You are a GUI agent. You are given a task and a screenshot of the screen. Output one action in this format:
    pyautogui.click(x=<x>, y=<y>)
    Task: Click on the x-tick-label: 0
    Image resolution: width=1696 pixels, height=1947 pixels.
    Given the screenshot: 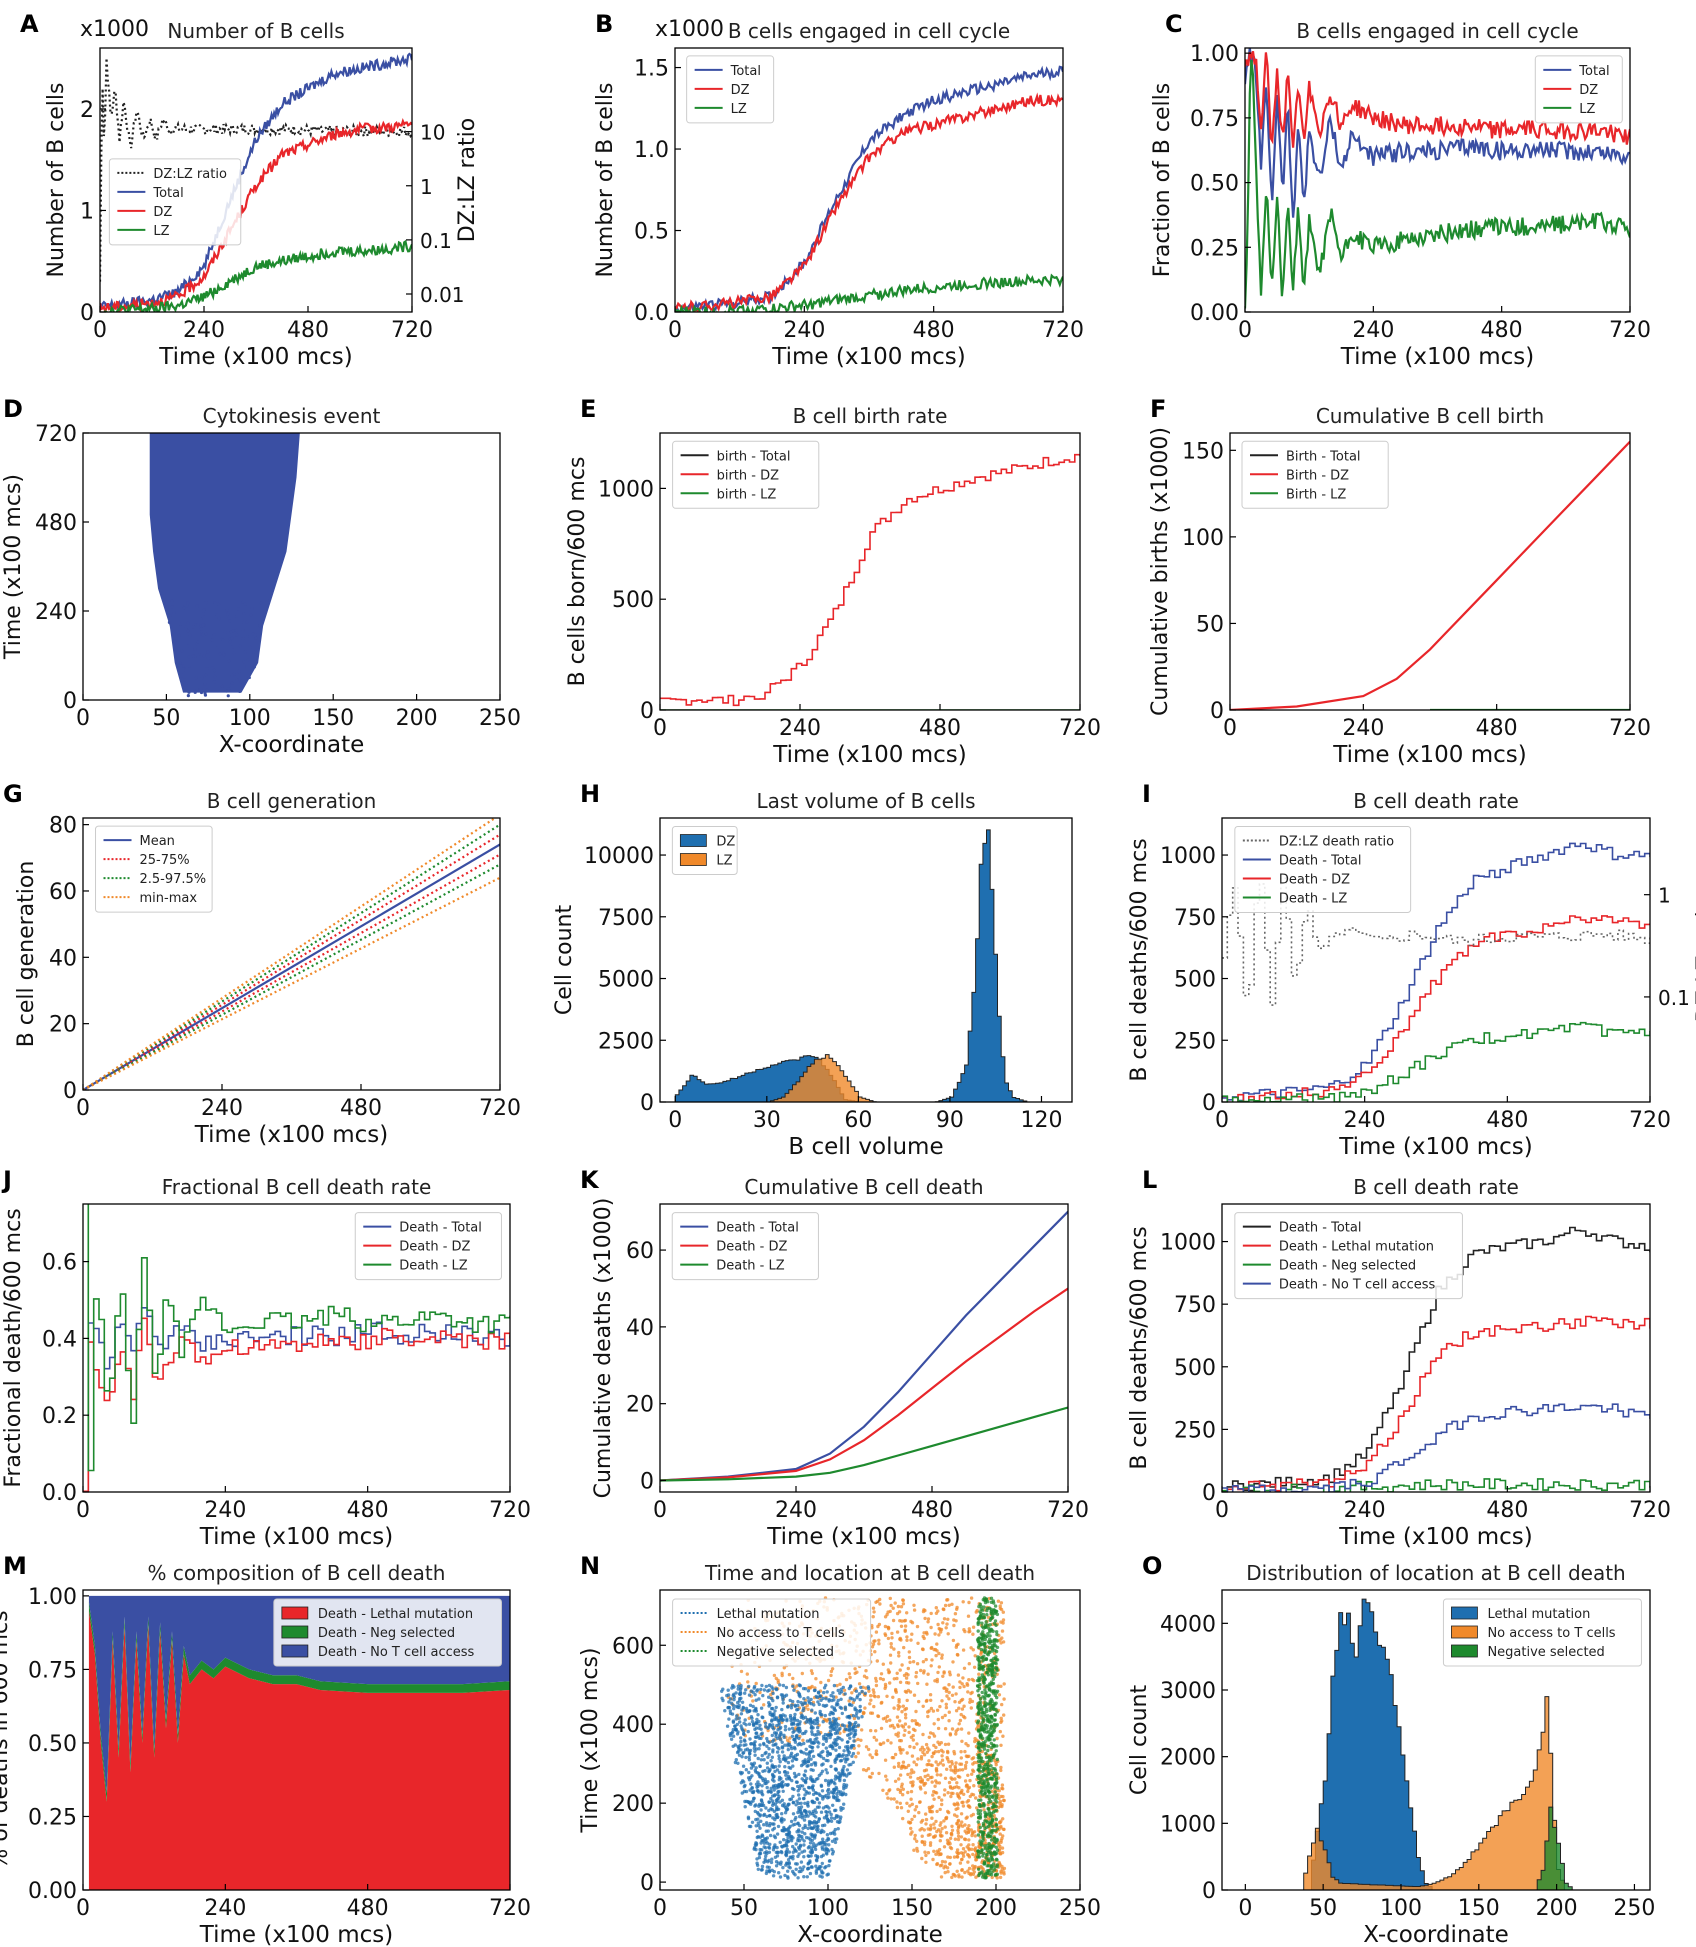 What is the action you would take?
    pyautogui.click(x=1245, y=1908)
    